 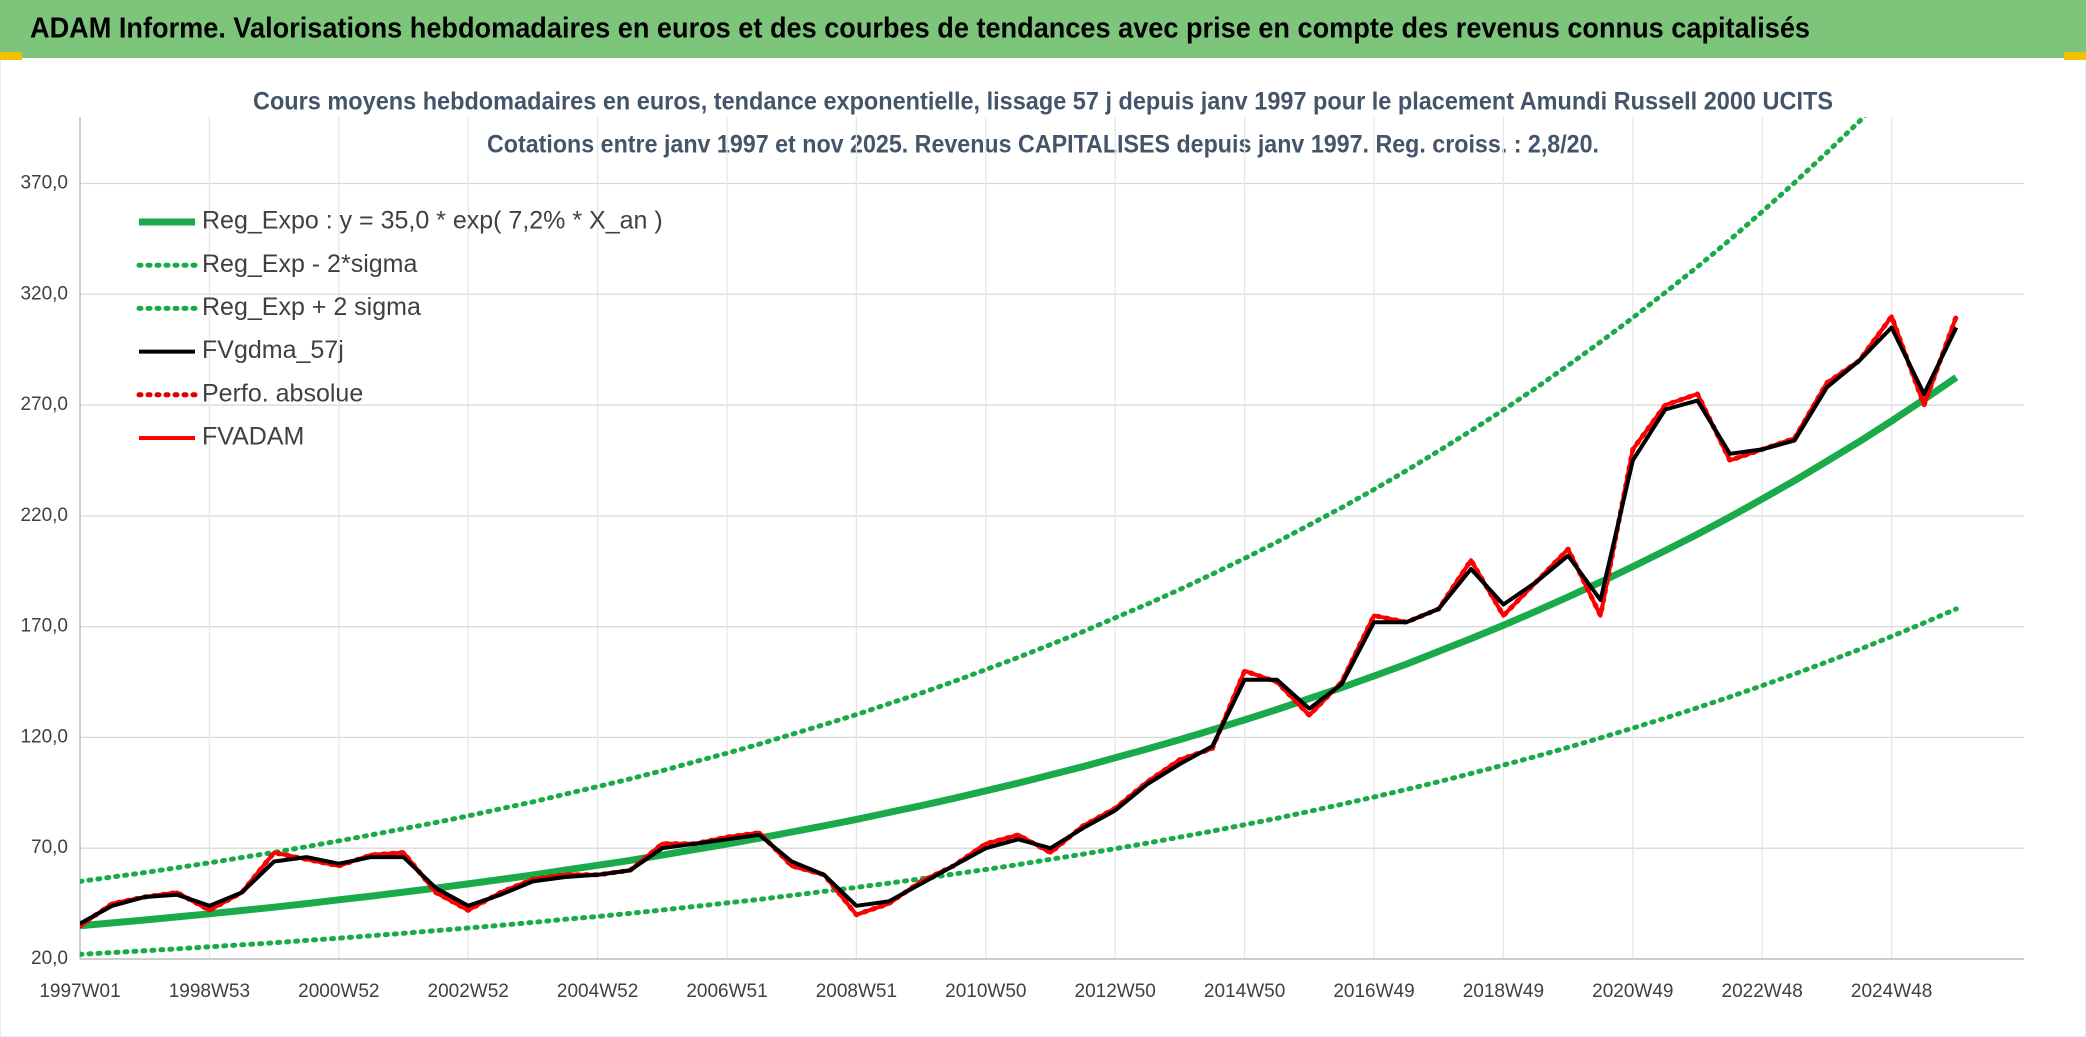 I want to click on x-tick-label: 2014W50, so click(x=1244, y=991).